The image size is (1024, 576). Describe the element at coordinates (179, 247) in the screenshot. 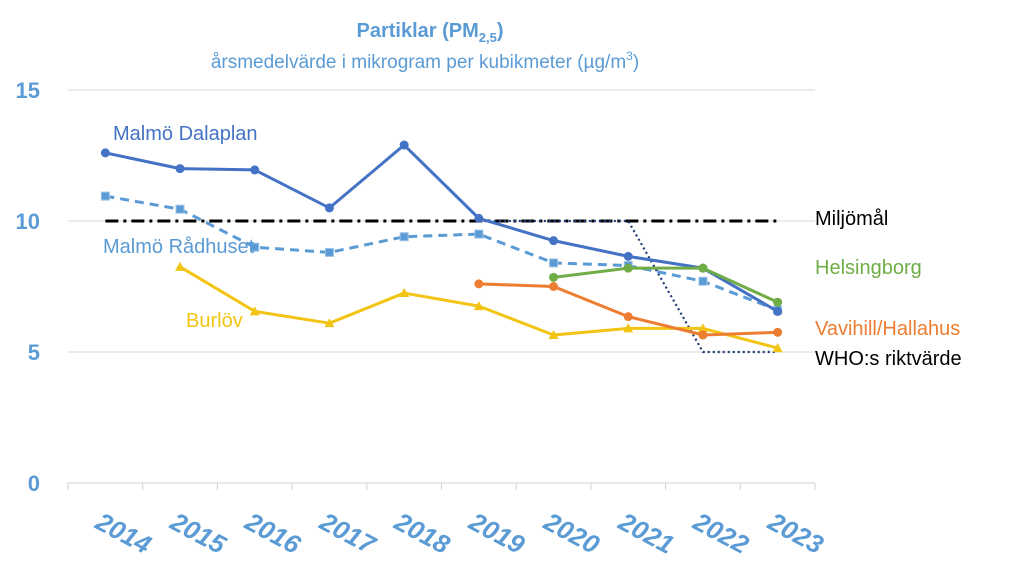

I see `label-malm-r-dhuset: Malmö Rådhuset` at that location.